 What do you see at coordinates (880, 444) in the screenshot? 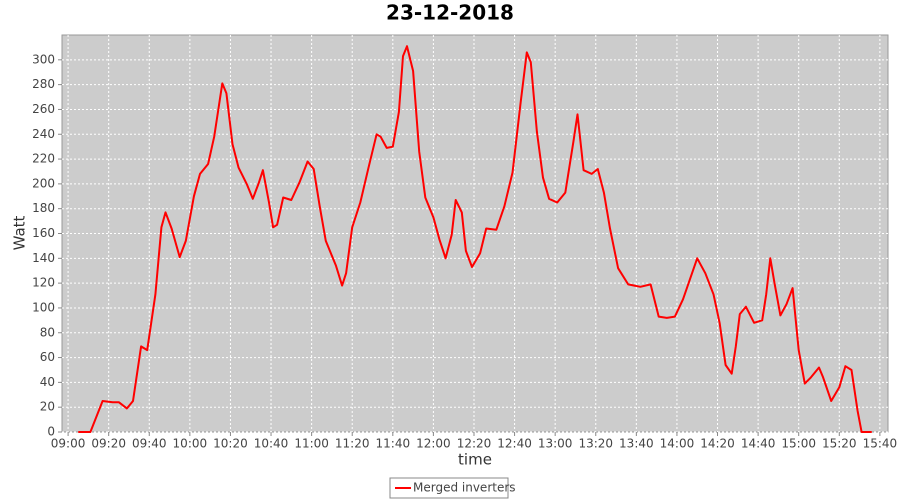
I see `x-tick-label: 15:40` at bounding box center [880, 444].